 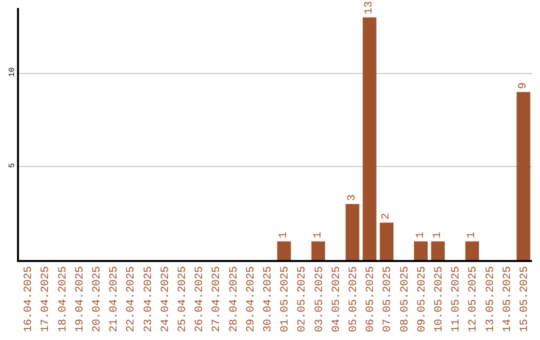 I want to click on x-tick-label: 16.04.2025, so click(x=29, y=299).